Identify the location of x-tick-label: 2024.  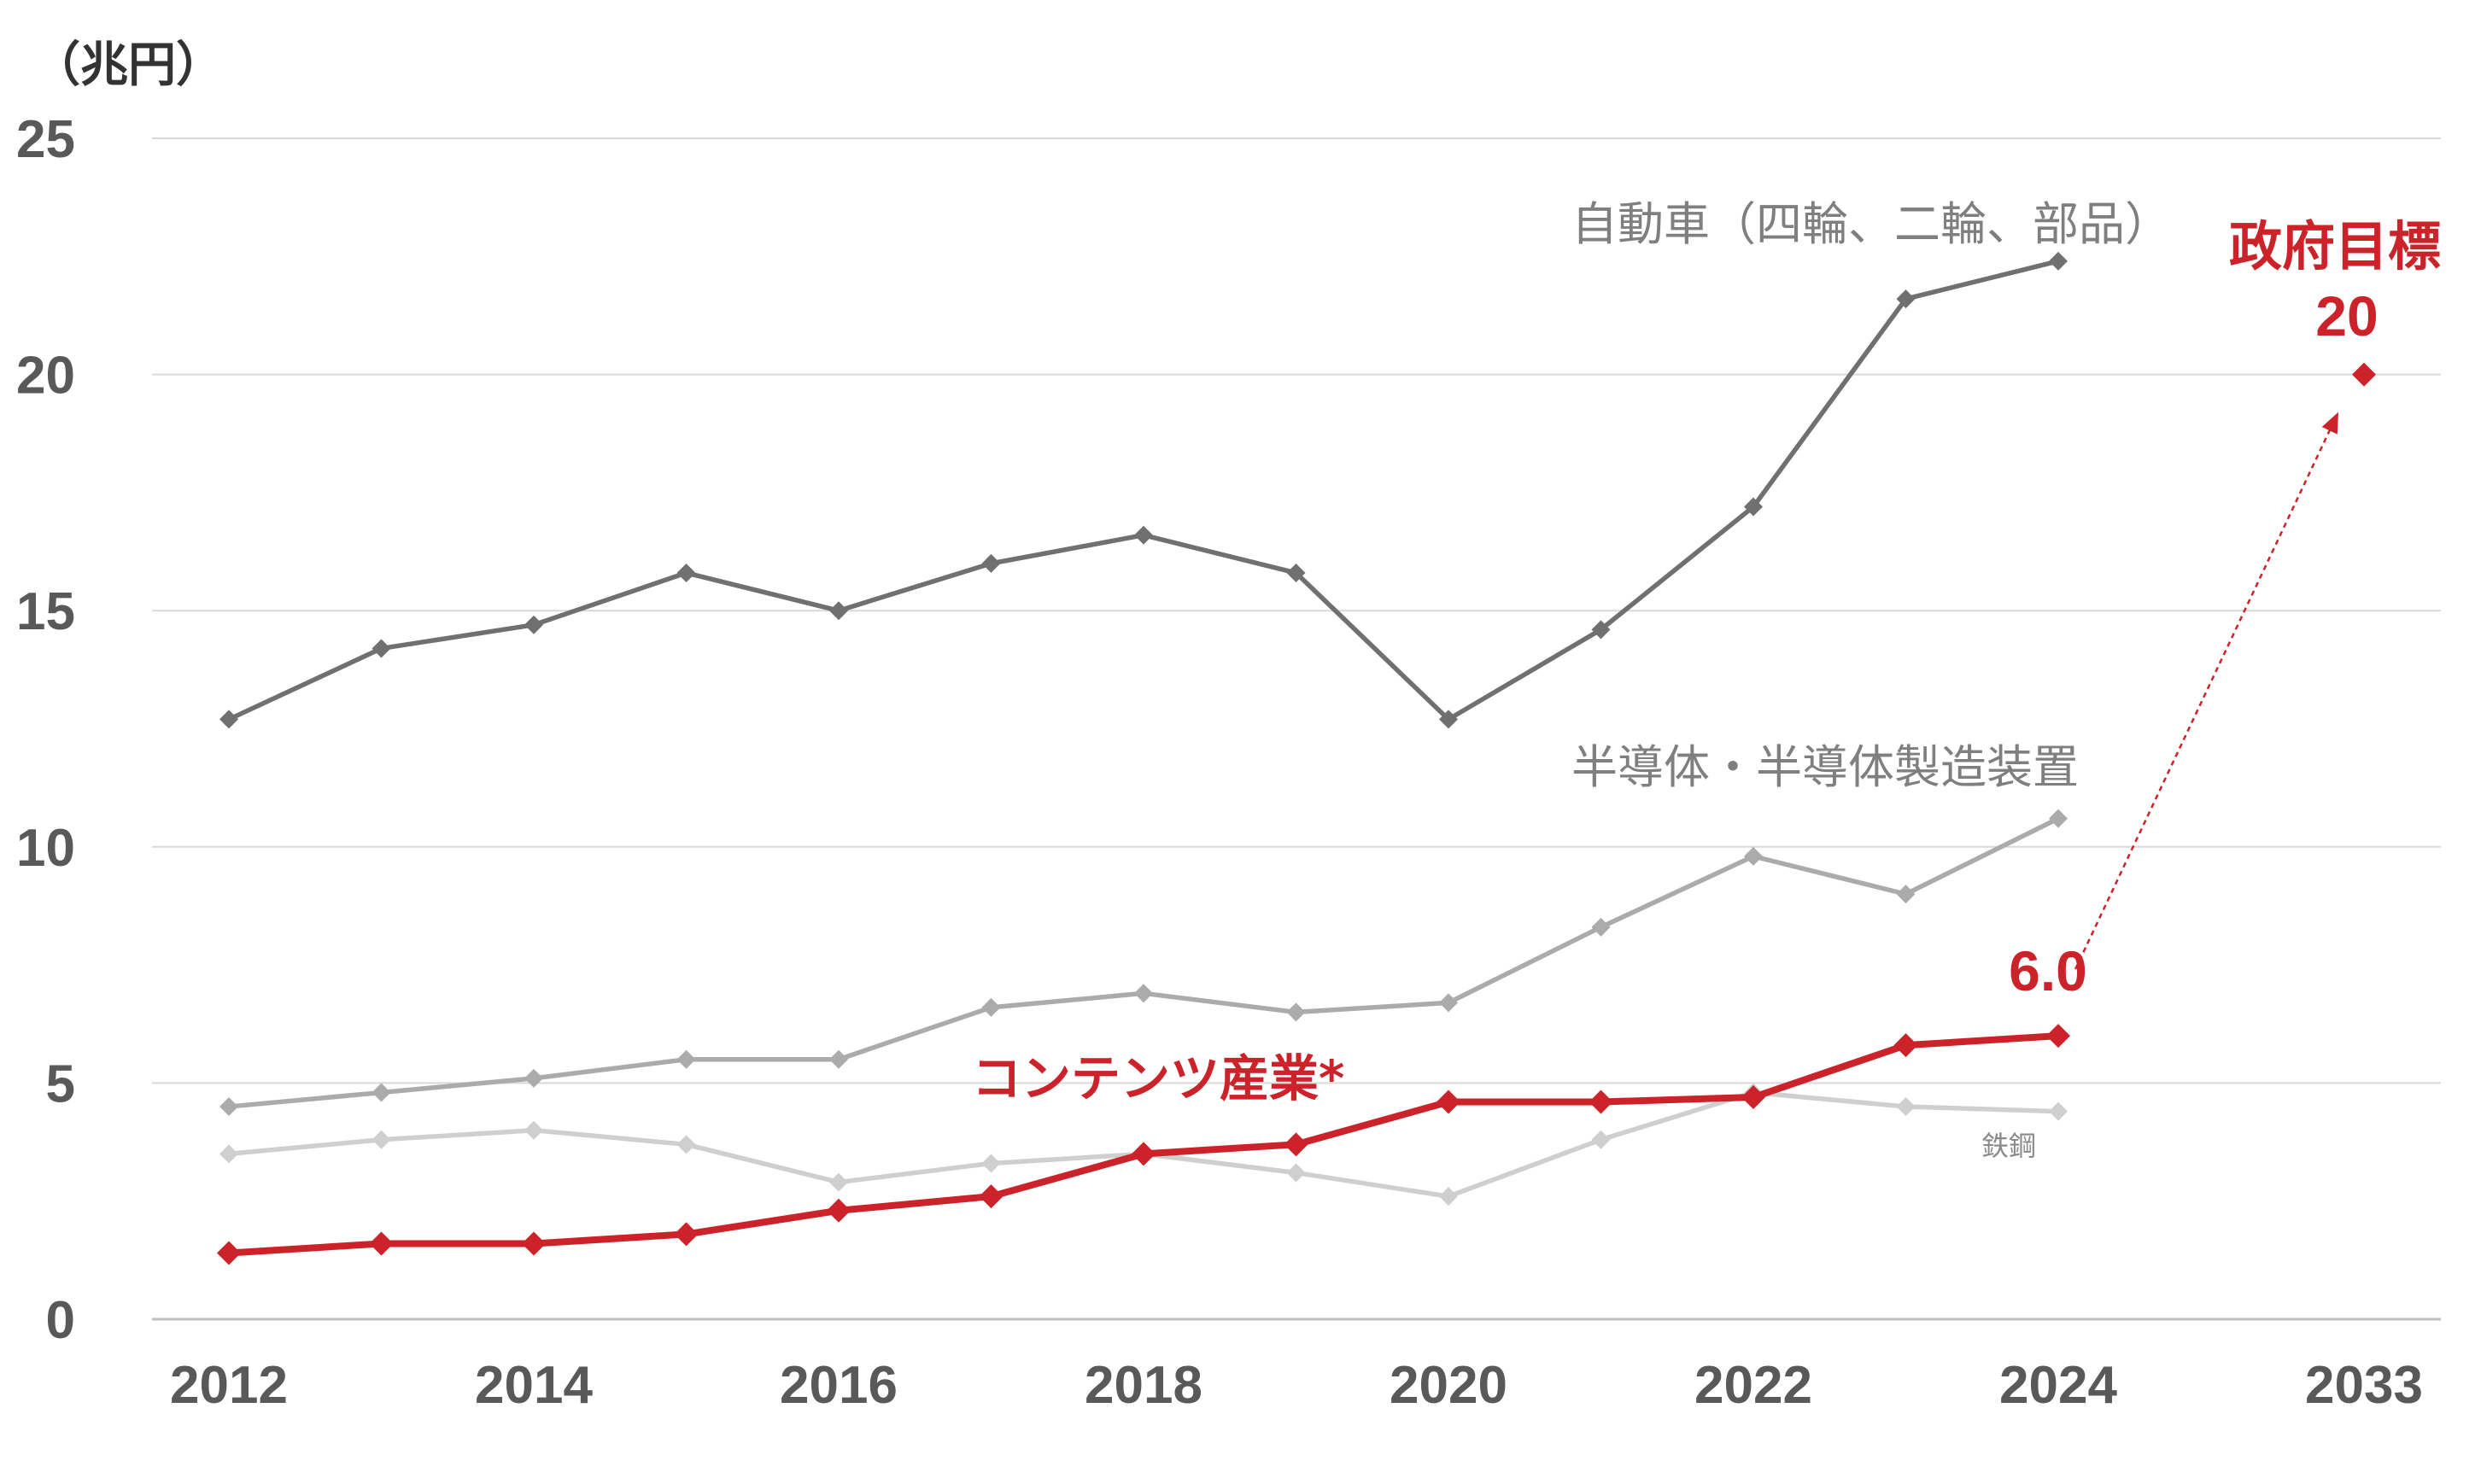
(2058, 1386).